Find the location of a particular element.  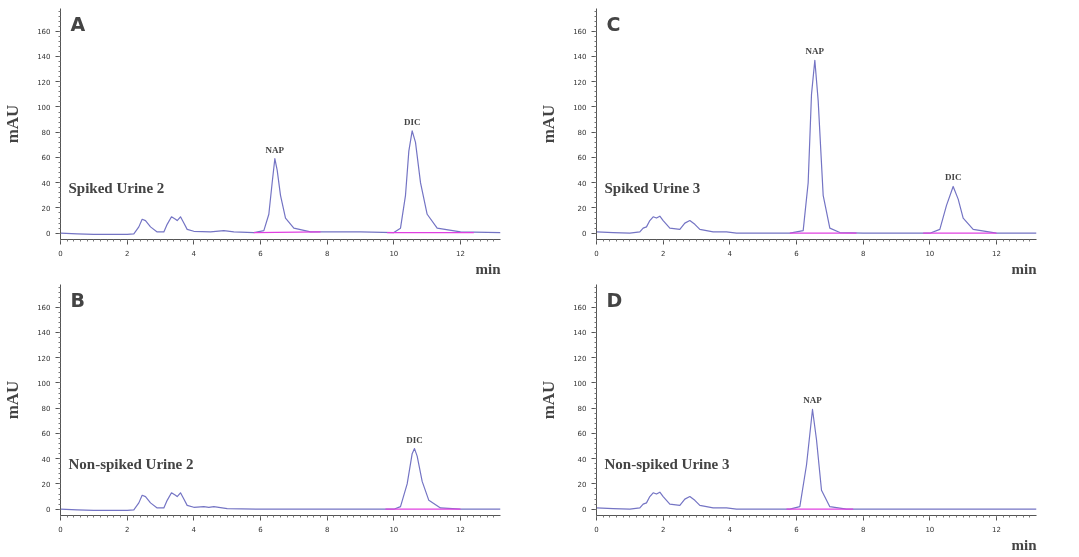

annotation: Spiked Urine 2 is located at coordinates (116, 187).